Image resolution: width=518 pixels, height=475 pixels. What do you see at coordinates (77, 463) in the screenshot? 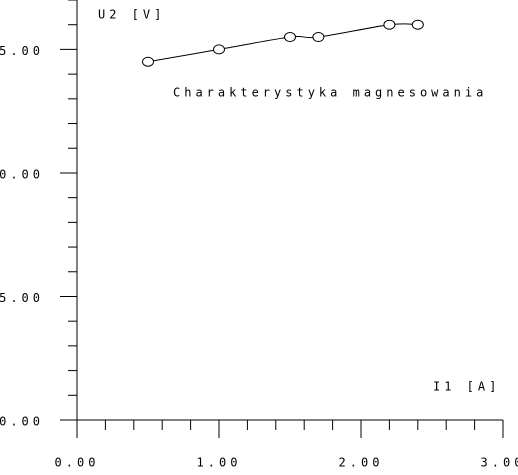
I see `x-tick-label: 0.00` at bounding box center [77, 463].